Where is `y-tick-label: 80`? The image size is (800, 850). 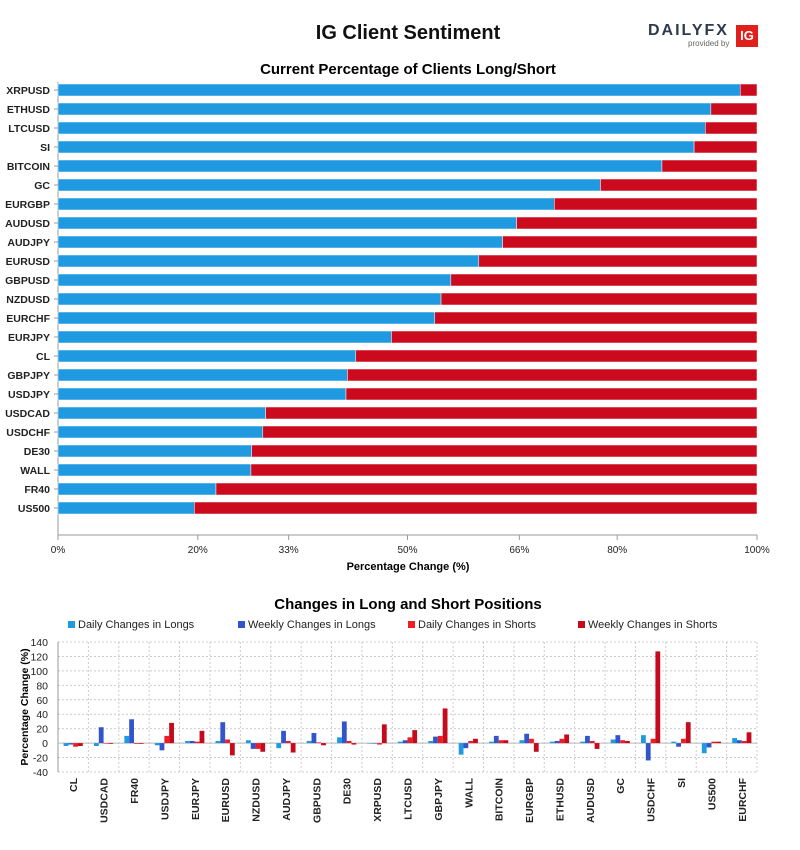
y-tick-label: 80 is located at coordinates (42, 686).